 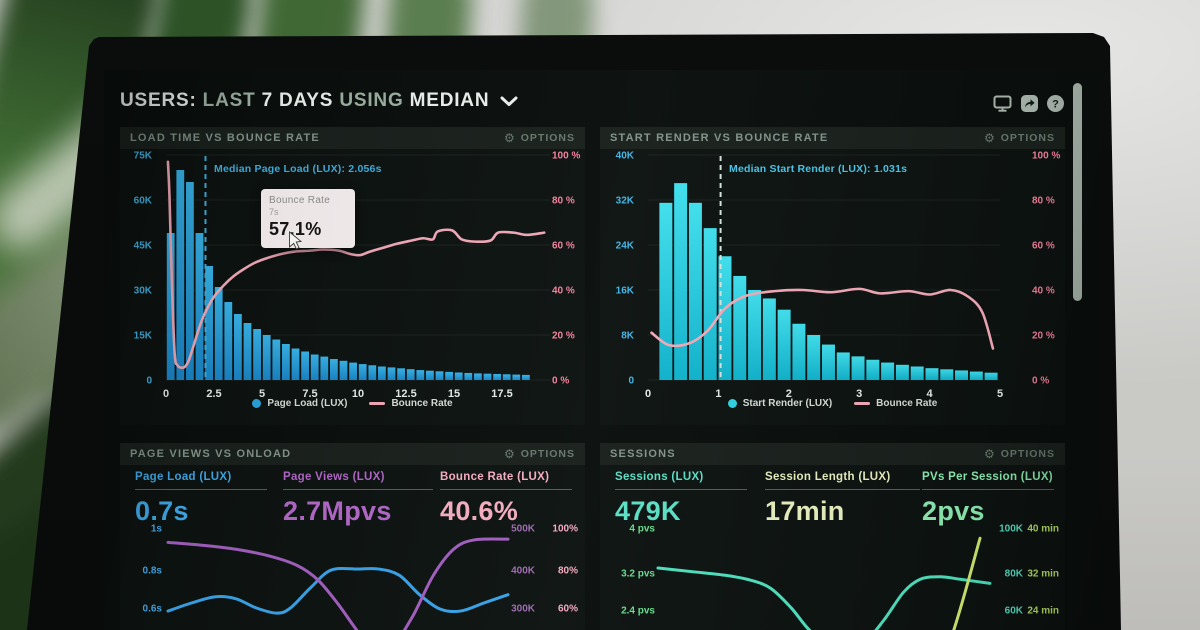 I want to click on legend-line-swatch, so click(x=377, y=403).